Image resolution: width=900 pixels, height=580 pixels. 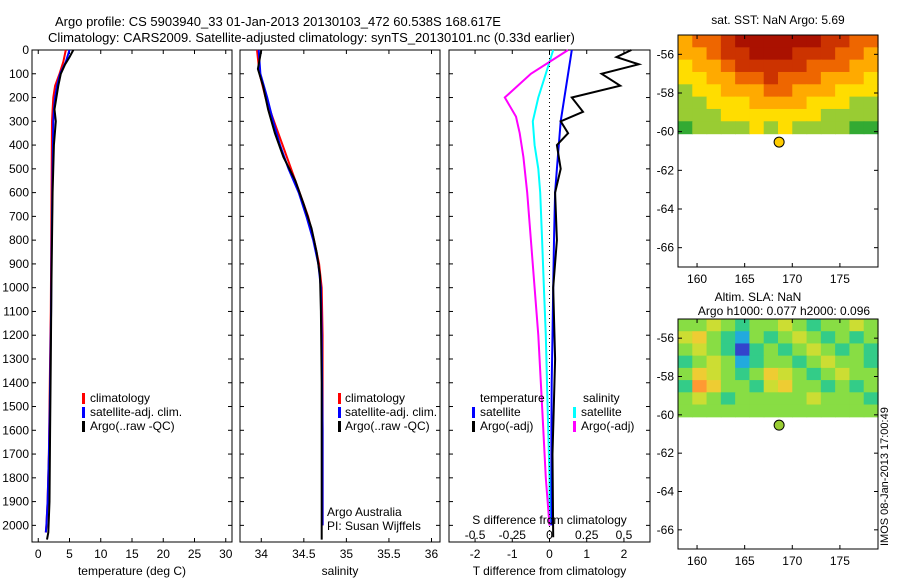 I want to click on salinity-legend-label: Argo(..raw -QC), so click(x=387, y=426).